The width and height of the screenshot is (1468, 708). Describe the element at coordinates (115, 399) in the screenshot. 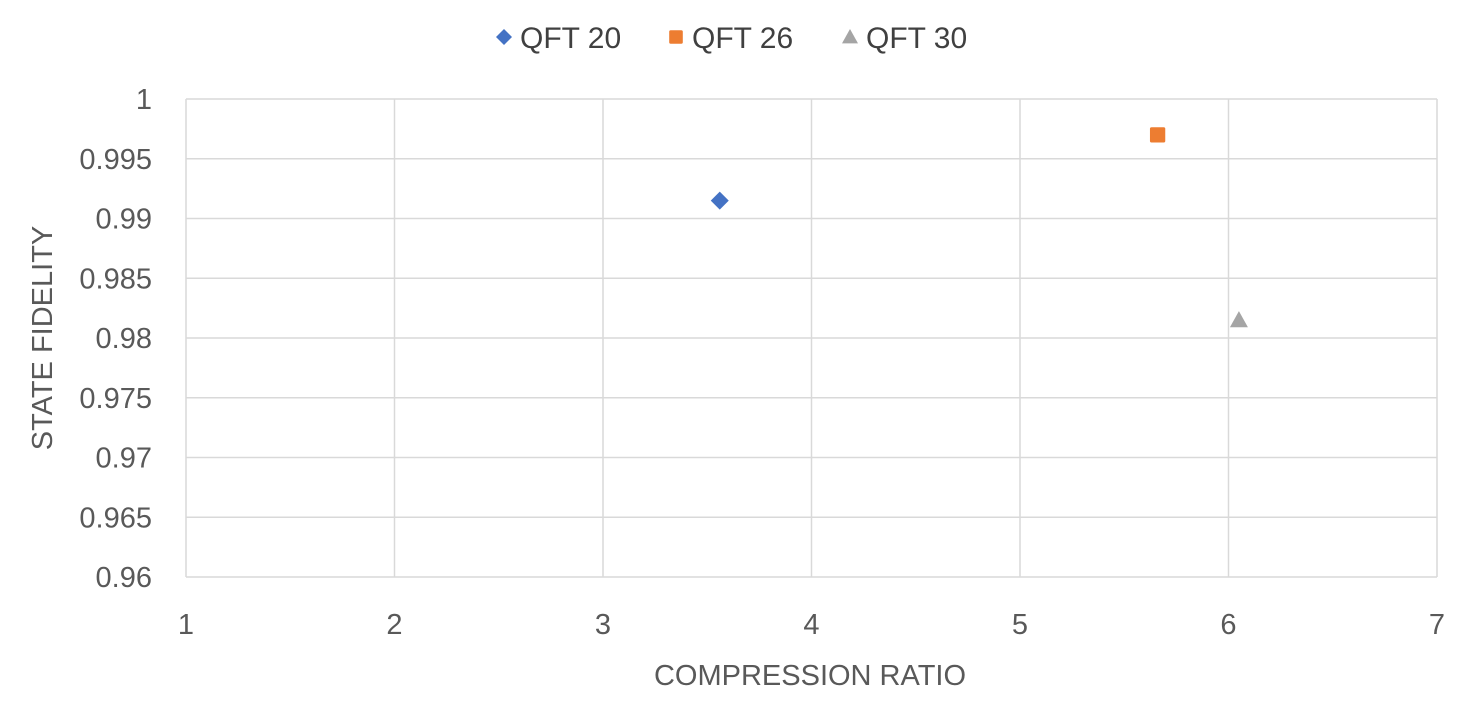

I see `y-tick-label: 0.975` at that location.